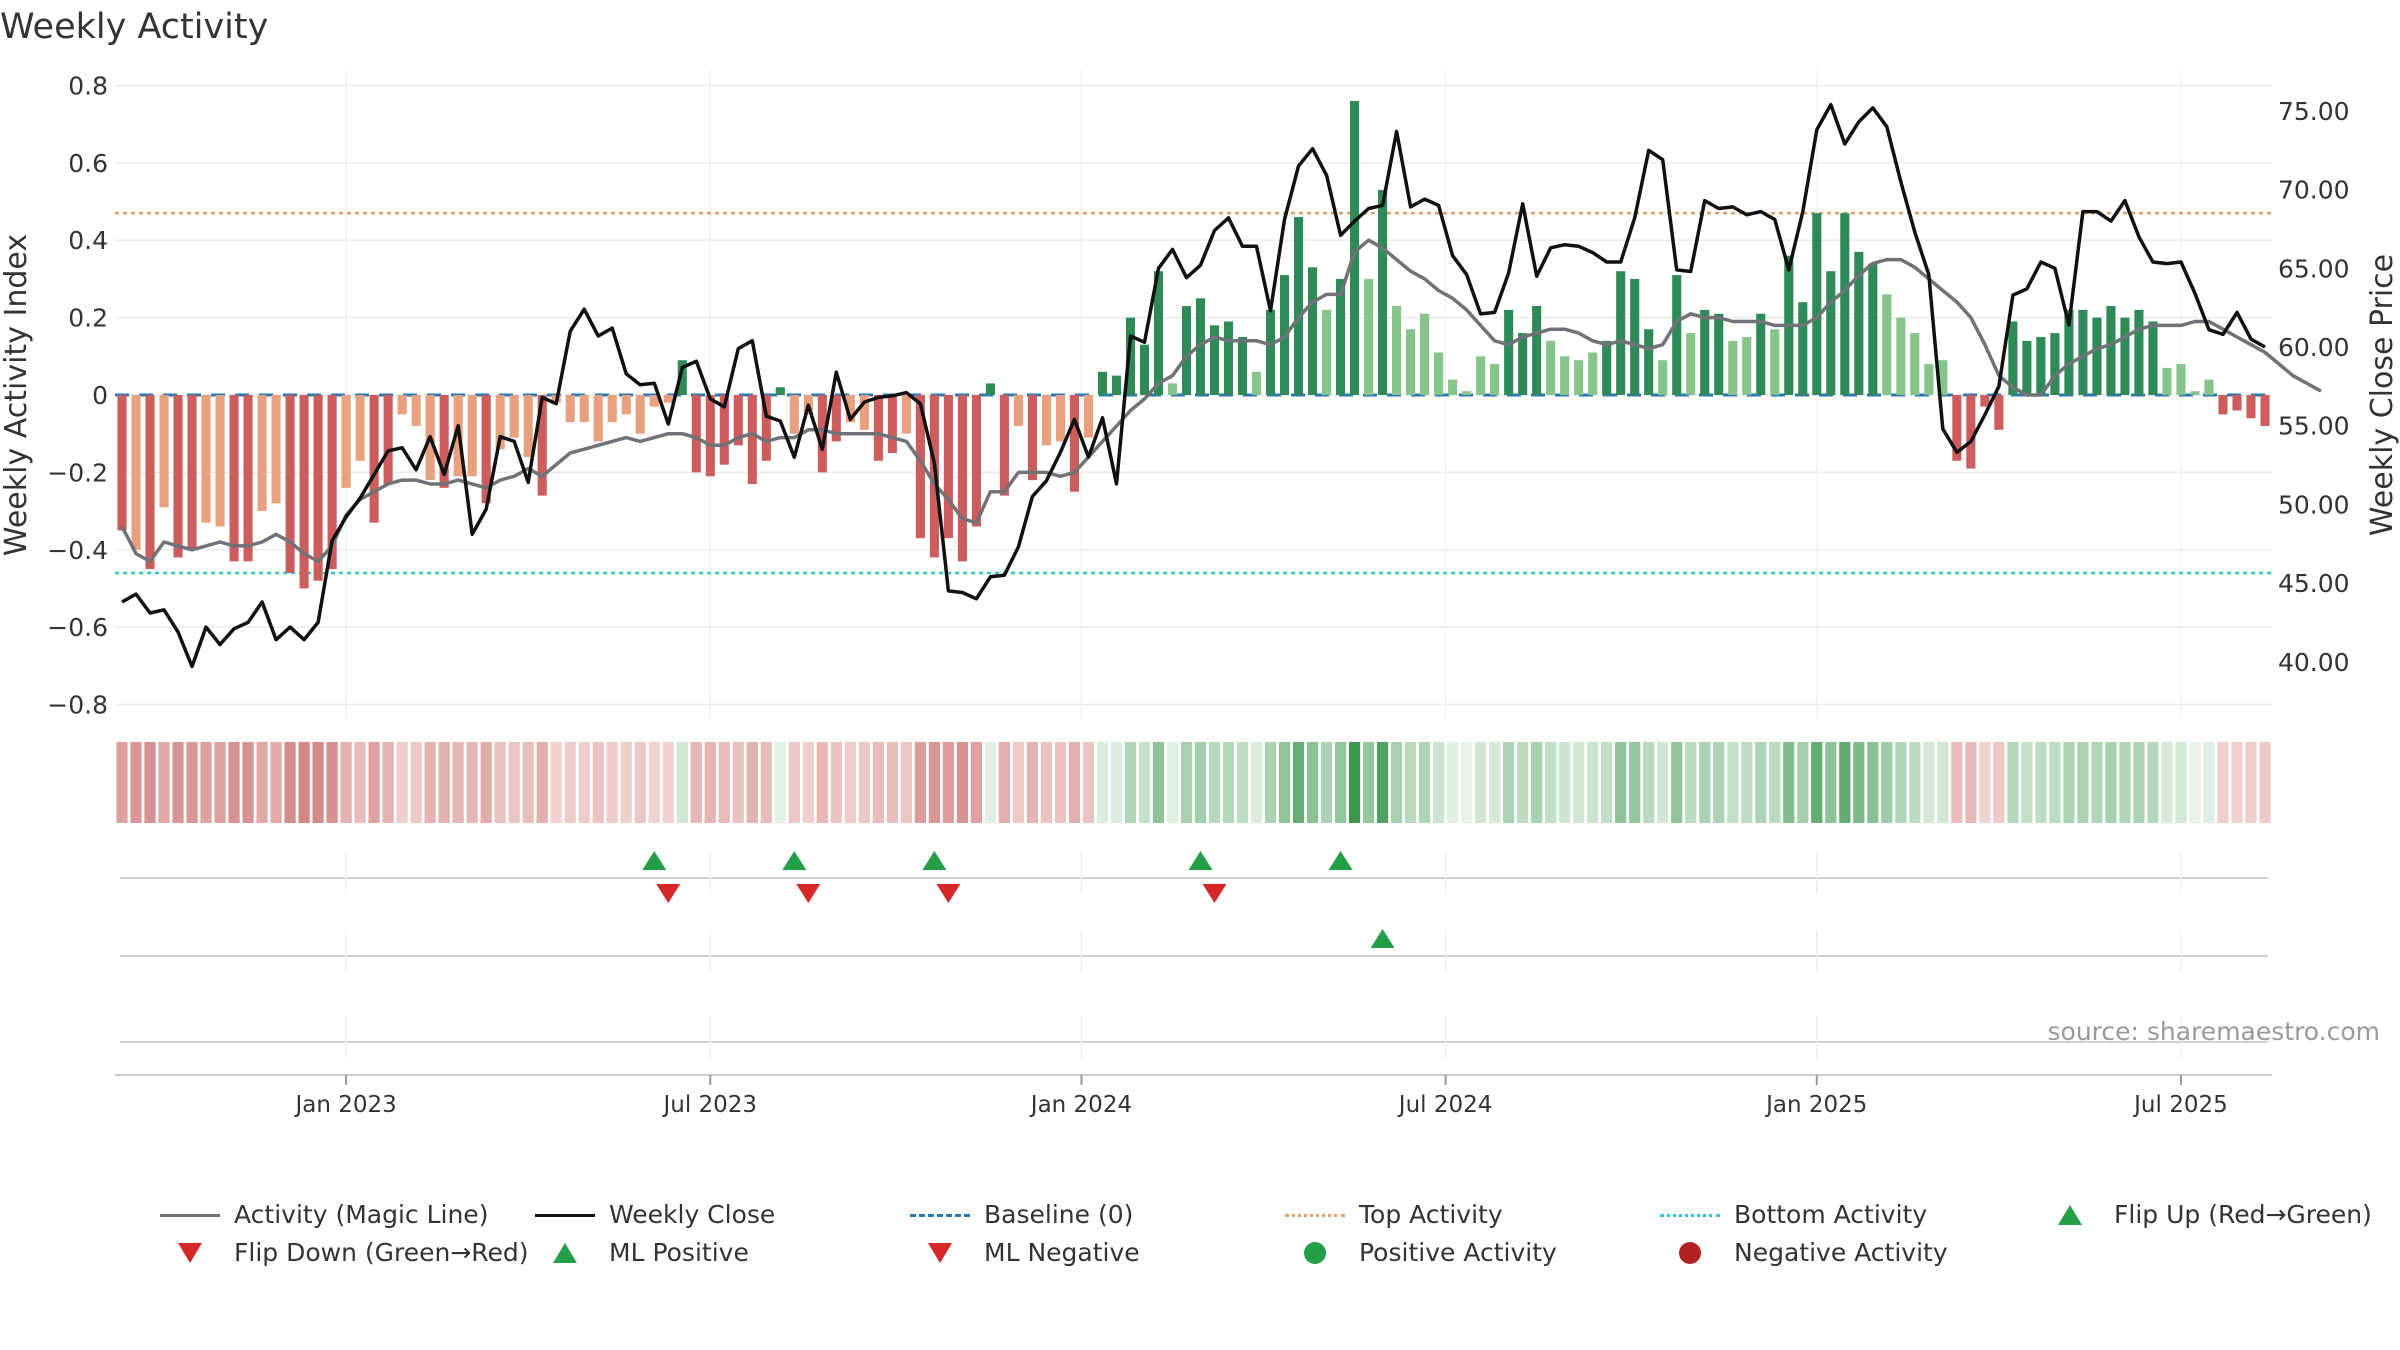  I want to click on legend-label: Activity (Magic Line), so click(361, 1214).